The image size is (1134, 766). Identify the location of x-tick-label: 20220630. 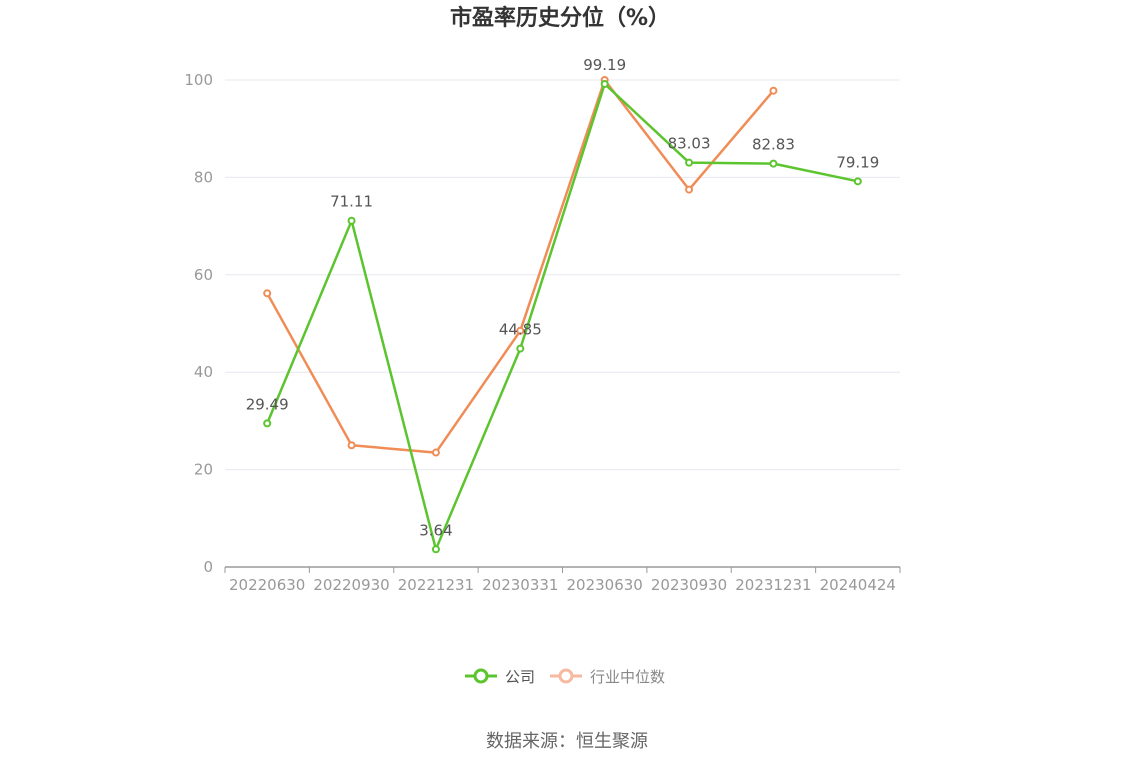
(267, 585).